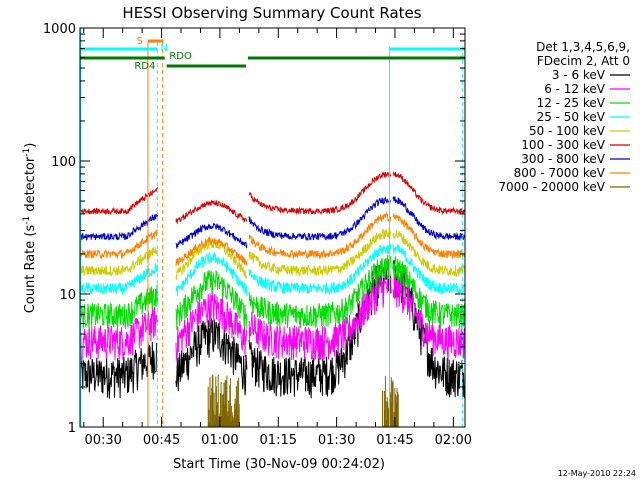 The width and height of the screenshot is (640, 484). Describe the element at coordinates (219, 440) in the screenshot. I see `x-tick-label-2: 01:00` at that location.